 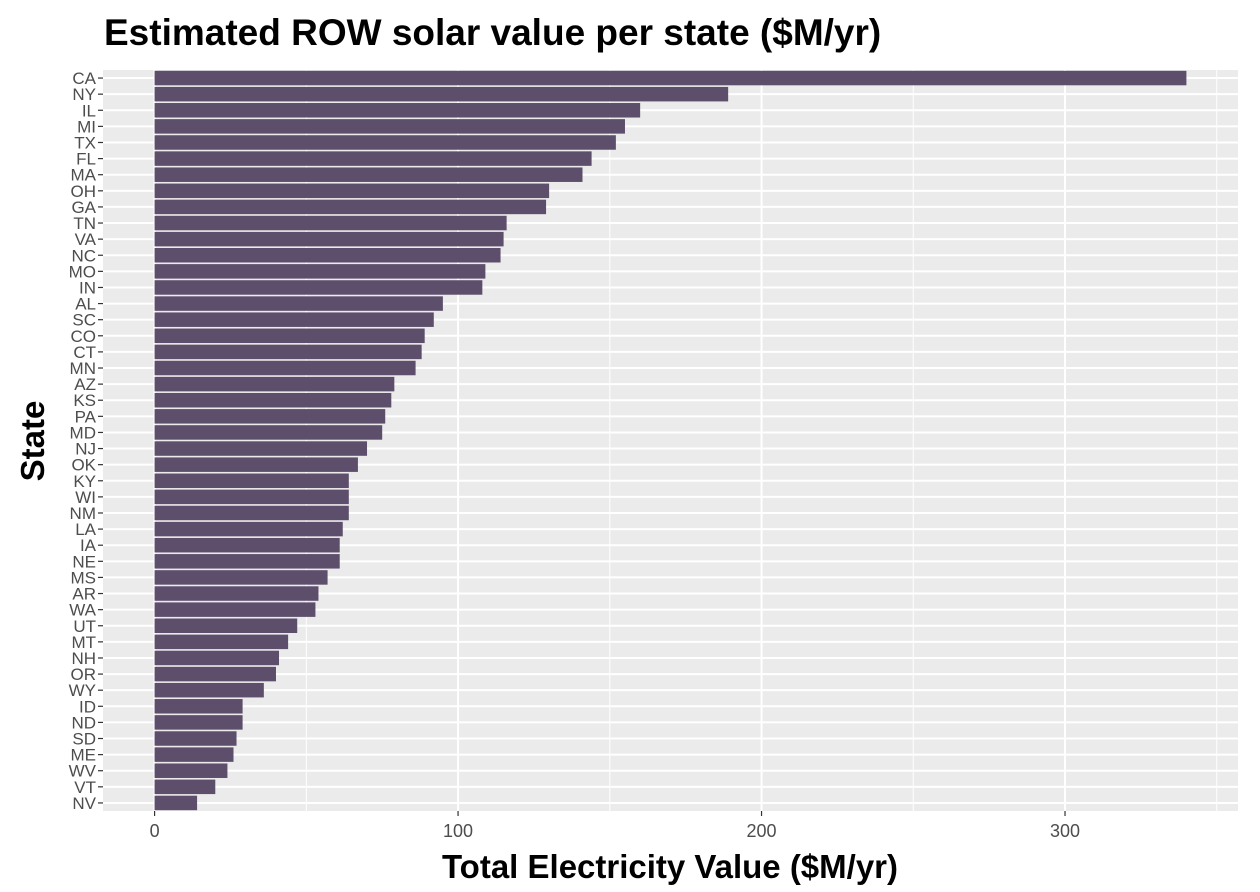 What do you see at coordinates (330, 223) in the screenshot?
I see `bar-tn` at bounding box center [330, 223].